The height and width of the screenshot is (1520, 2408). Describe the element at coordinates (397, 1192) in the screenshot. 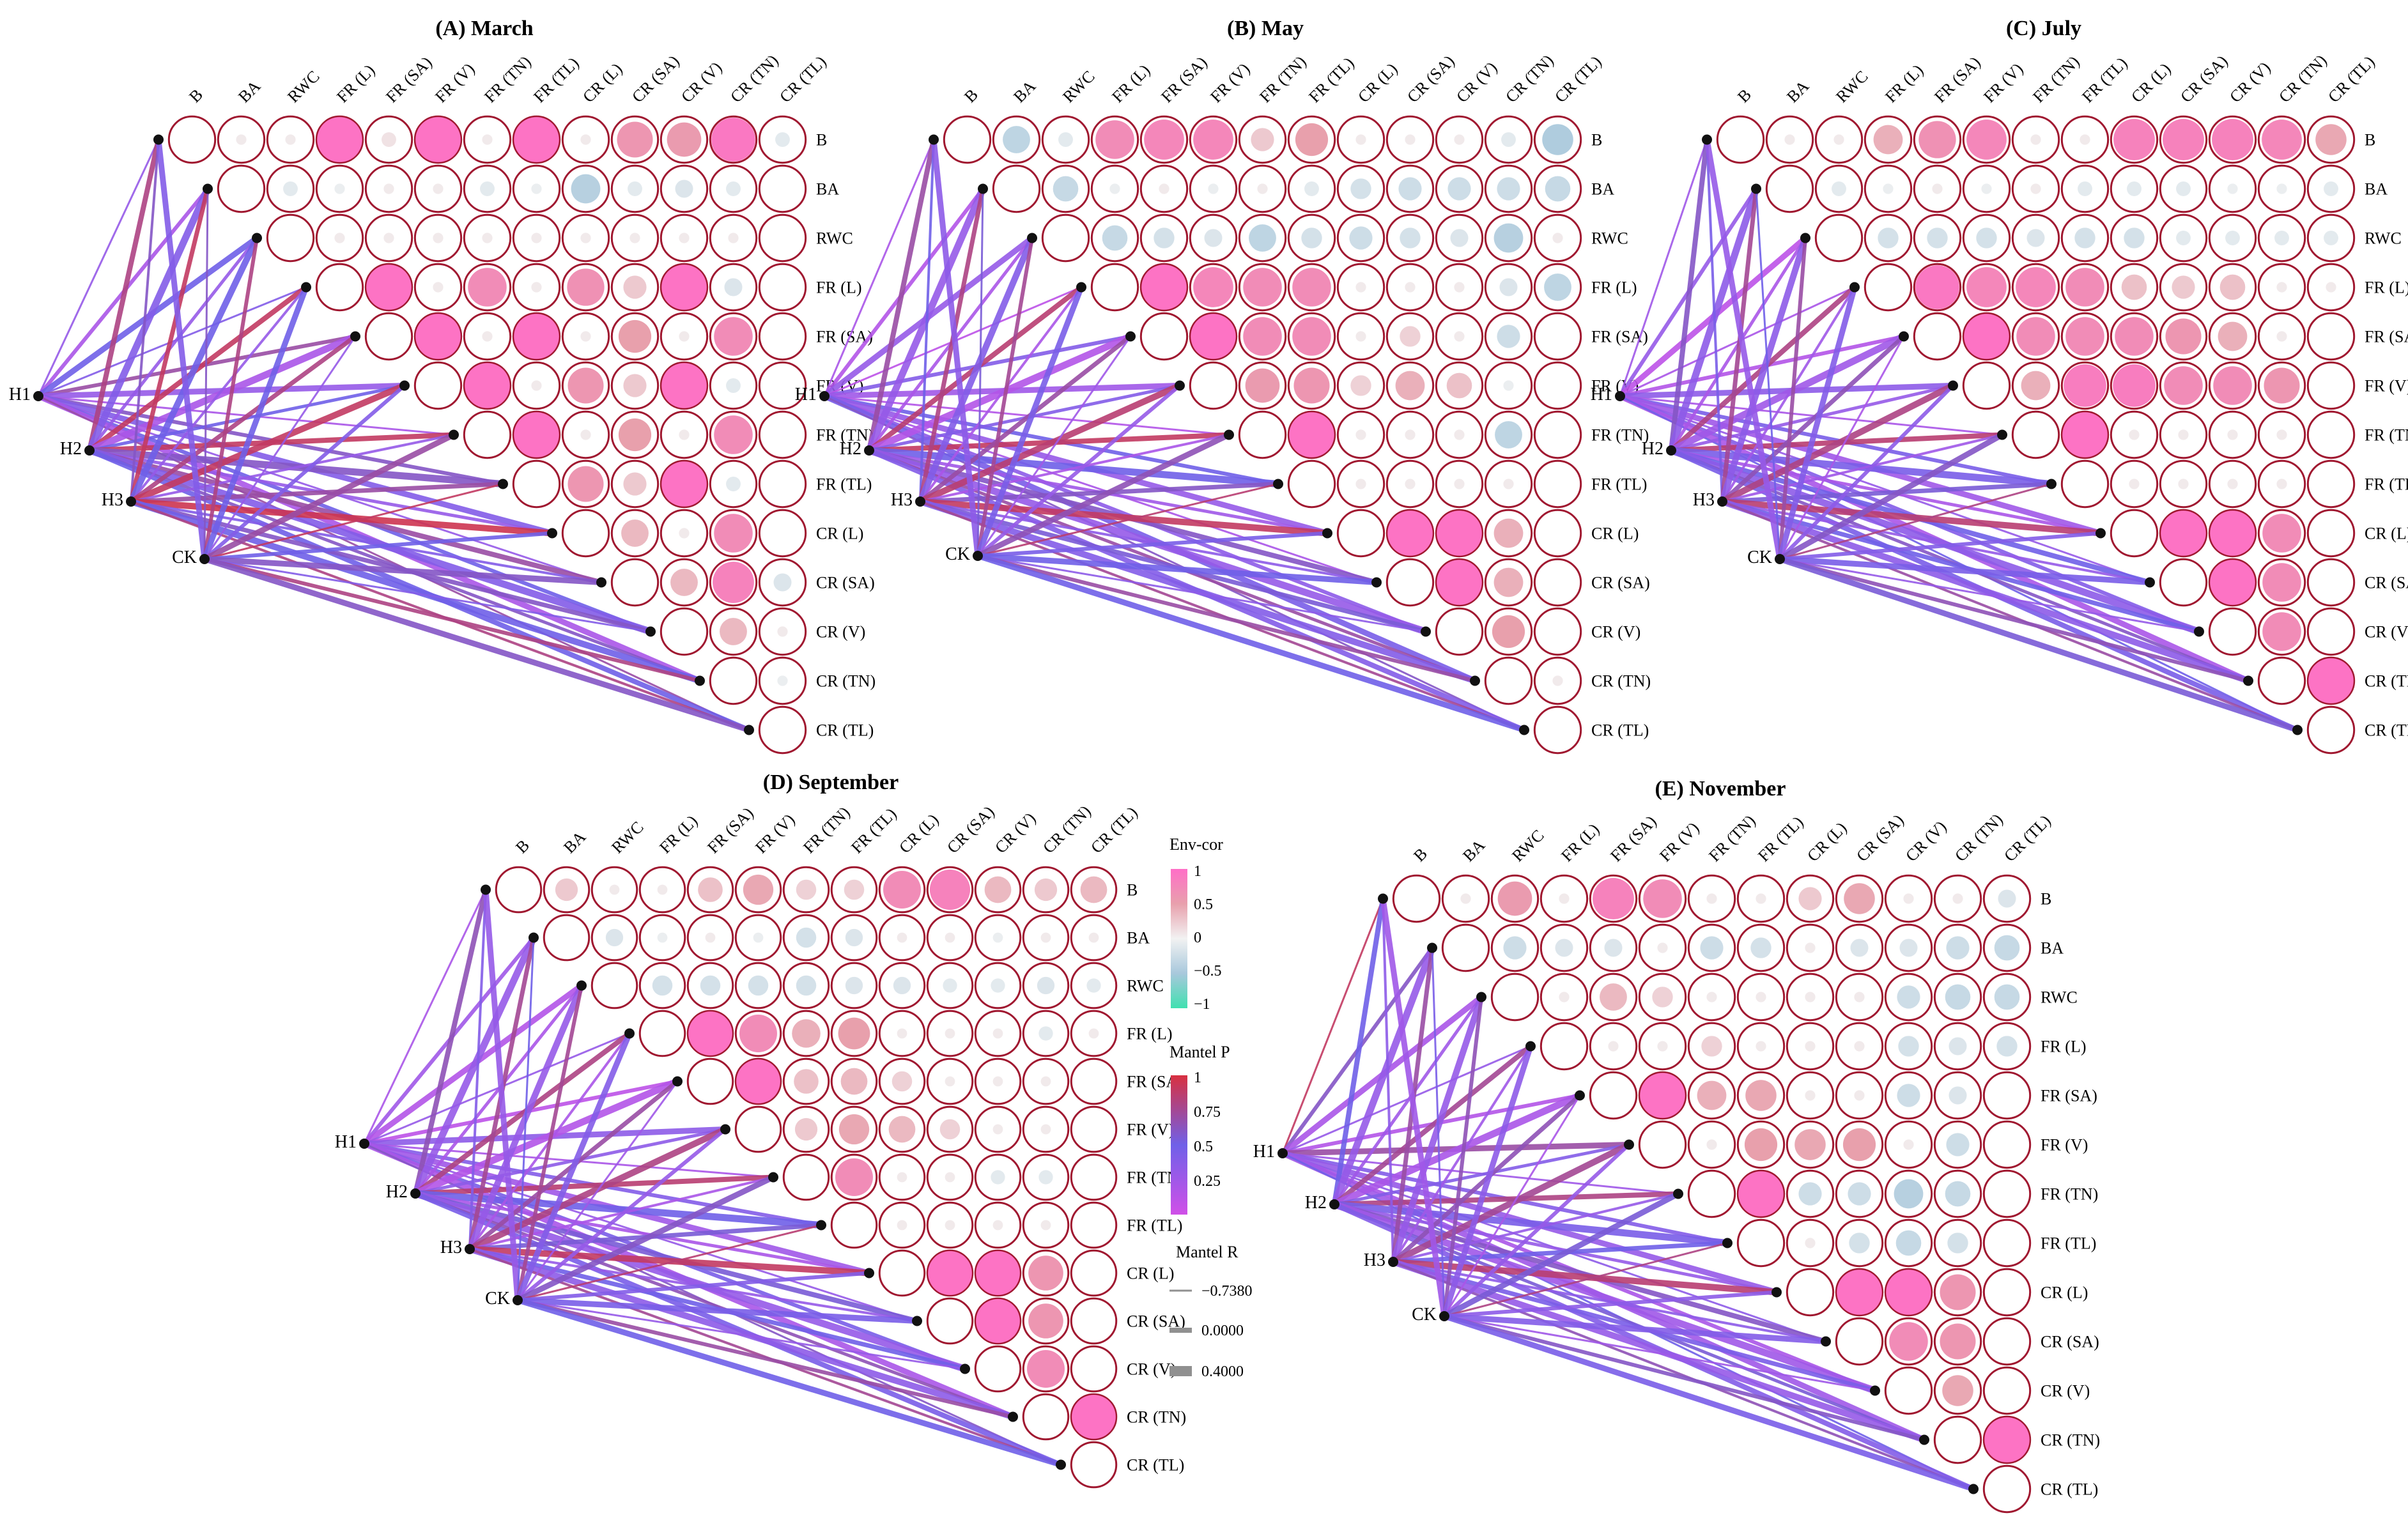

I see `treatment-label: H2` at that location.